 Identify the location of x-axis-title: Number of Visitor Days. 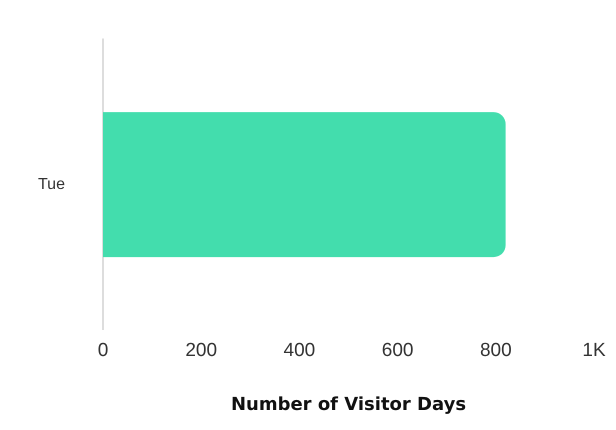
(348, 404).